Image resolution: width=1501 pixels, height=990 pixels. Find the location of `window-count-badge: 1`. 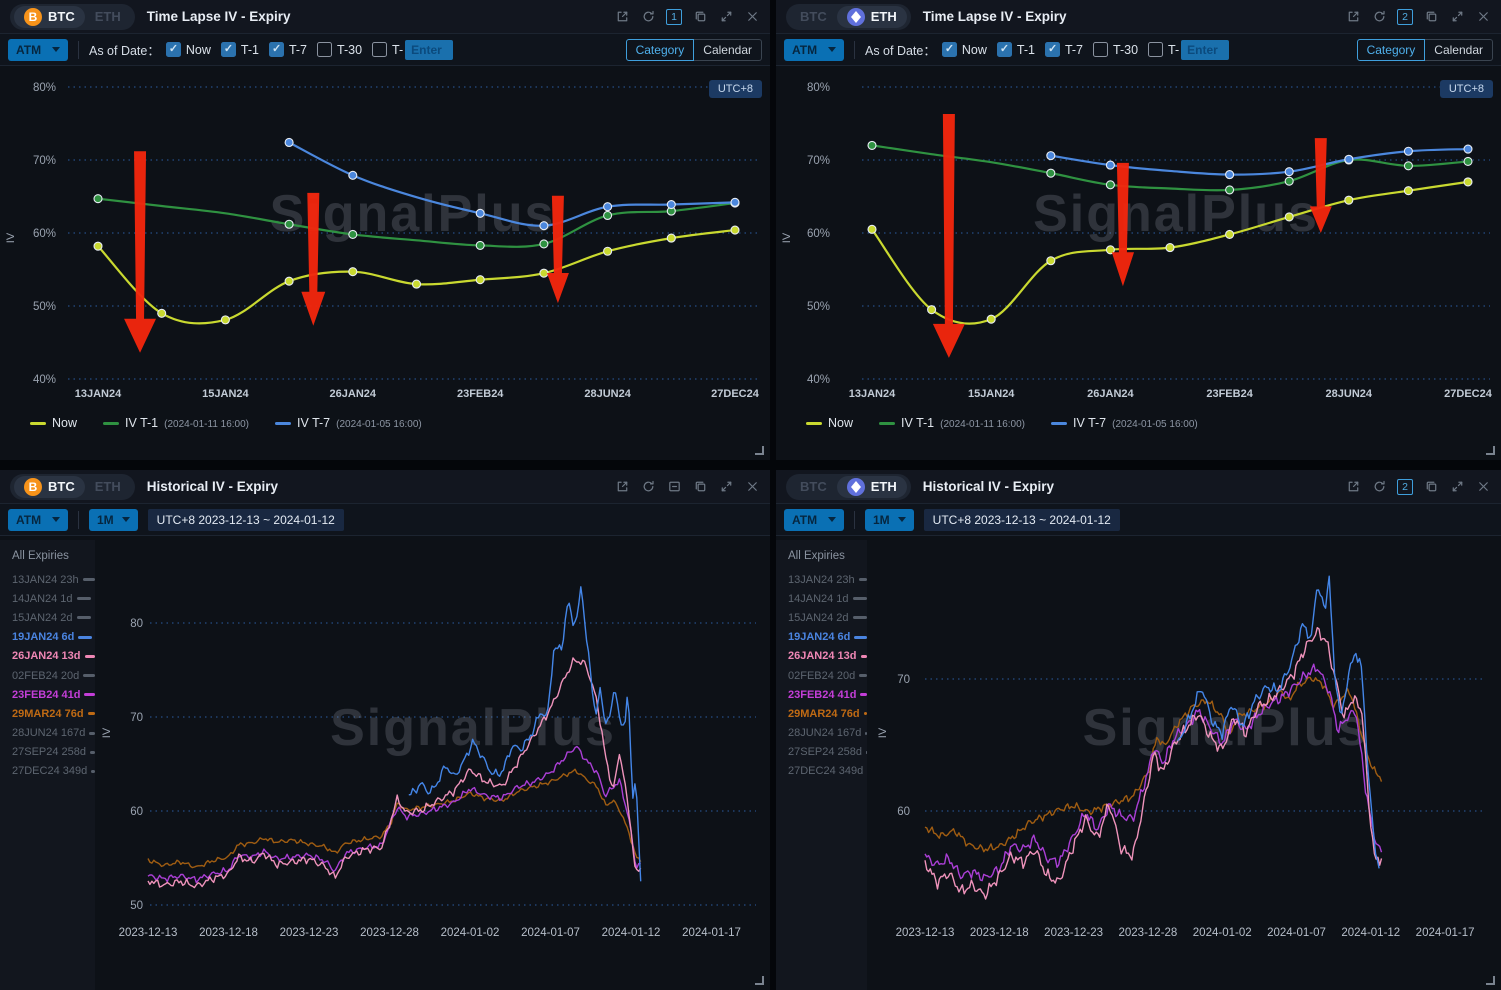

window-count-badge: 1 is located at coordinates (674, 16).